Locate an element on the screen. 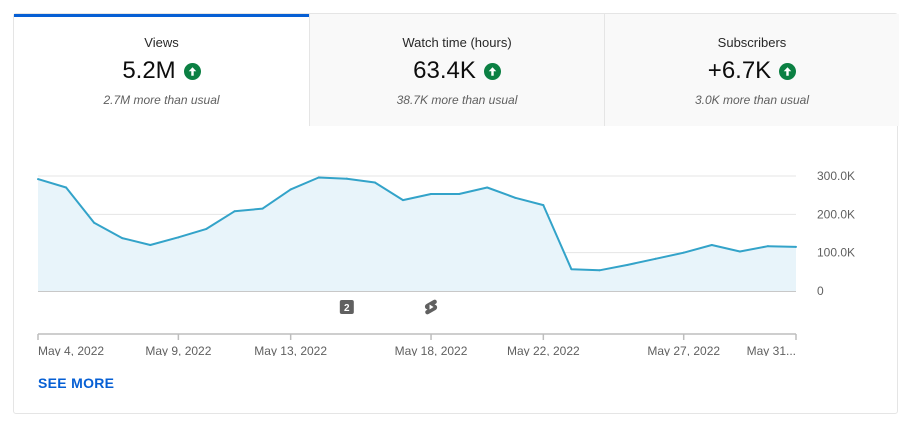 The image size is (902, 425). x-tick-label: May 9, 2022 is located at coordinates (178, 350).